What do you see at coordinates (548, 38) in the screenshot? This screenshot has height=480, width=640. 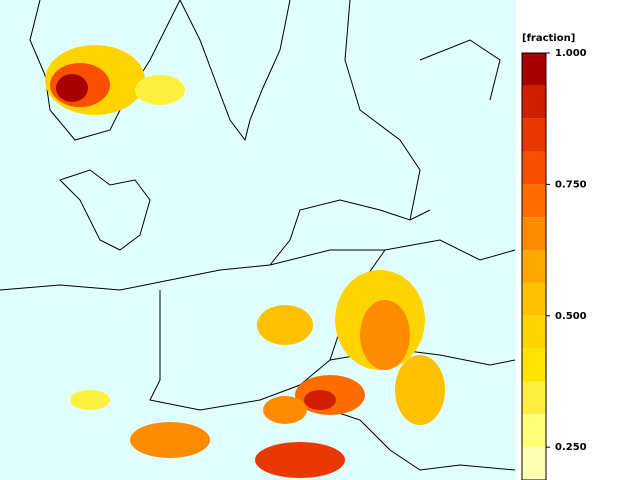 I see `colorbar-title: [fraction]` at bounding box center [548, 38].